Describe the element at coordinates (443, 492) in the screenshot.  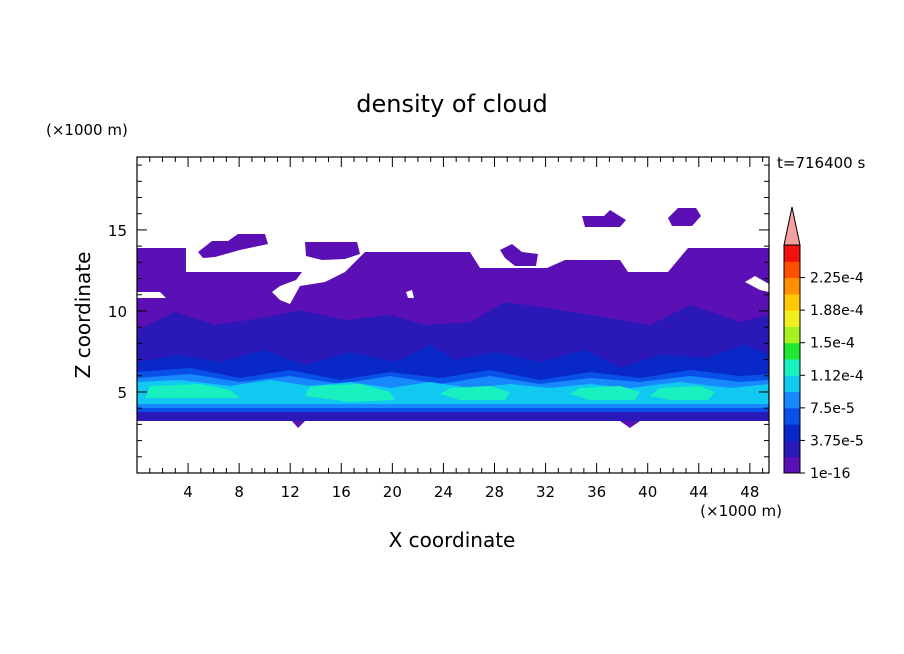
I see `x-tick-label: 24` at that location.